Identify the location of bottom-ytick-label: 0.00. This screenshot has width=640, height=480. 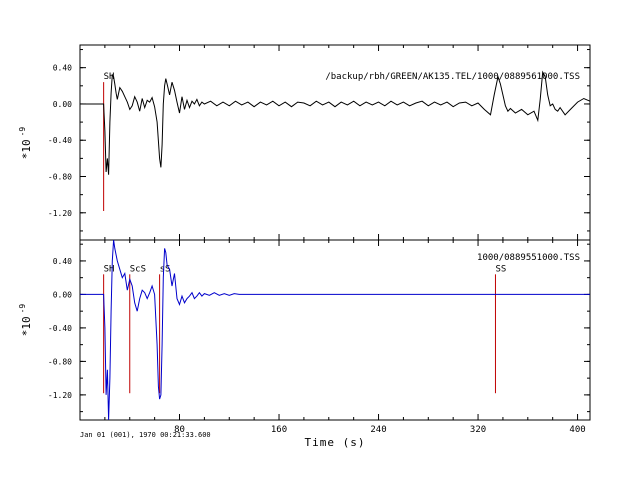
(62, 294).